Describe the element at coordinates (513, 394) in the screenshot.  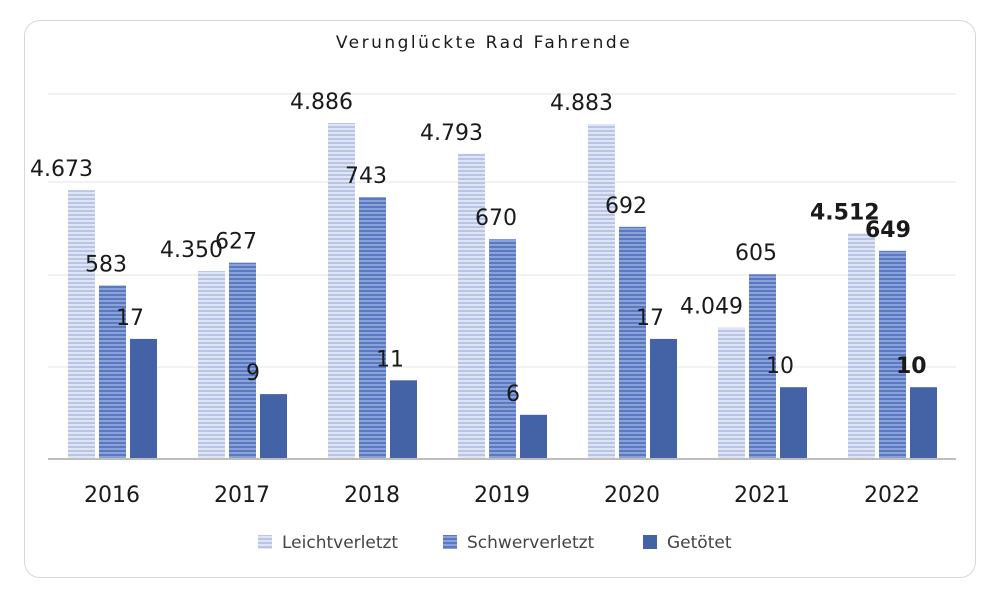
I see `data-label-getoetet-2019: 6` at that location.